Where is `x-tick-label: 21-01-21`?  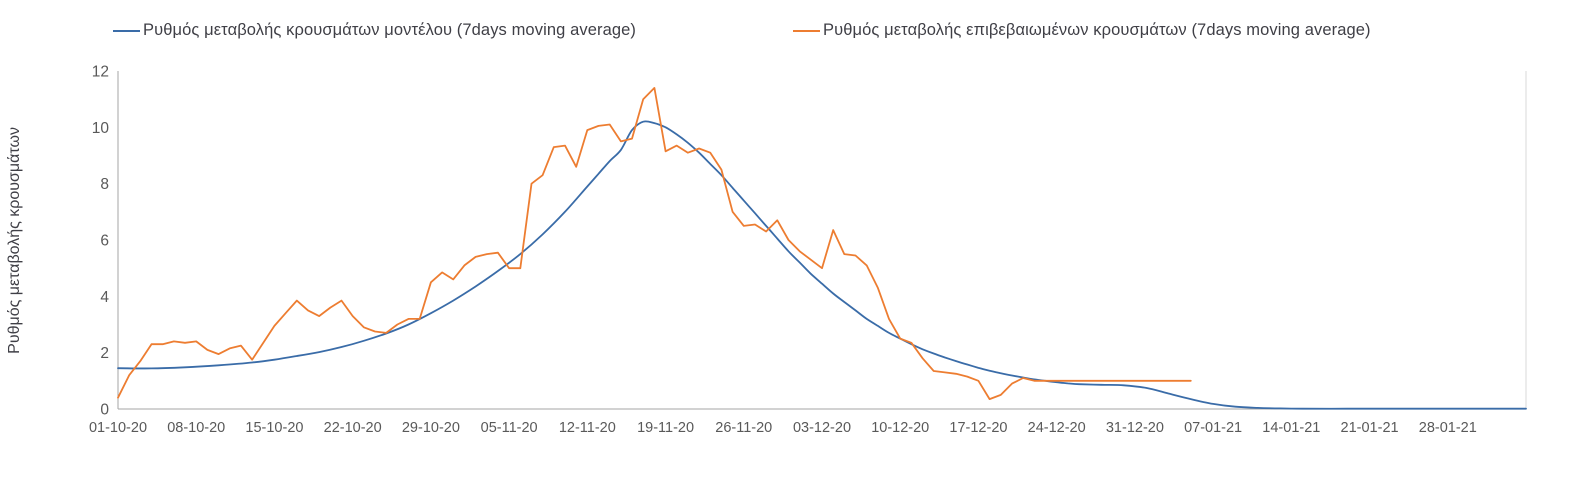
x-tick-label: 21-01-21 is located at coordinates (1370, 428).